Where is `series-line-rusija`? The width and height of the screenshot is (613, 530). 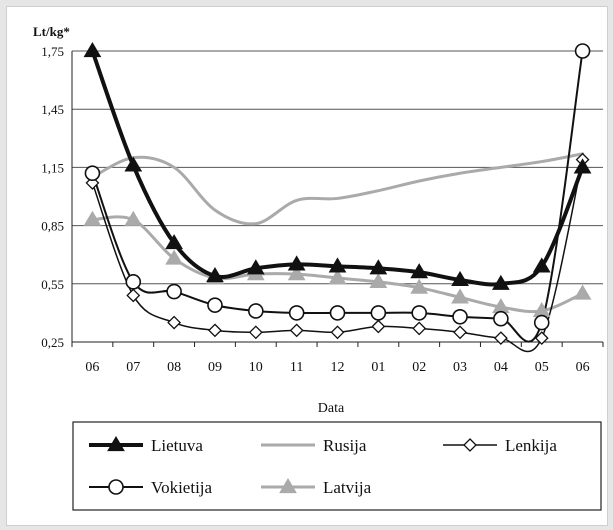 series-line-rusija is located at coordinates (337, 189).